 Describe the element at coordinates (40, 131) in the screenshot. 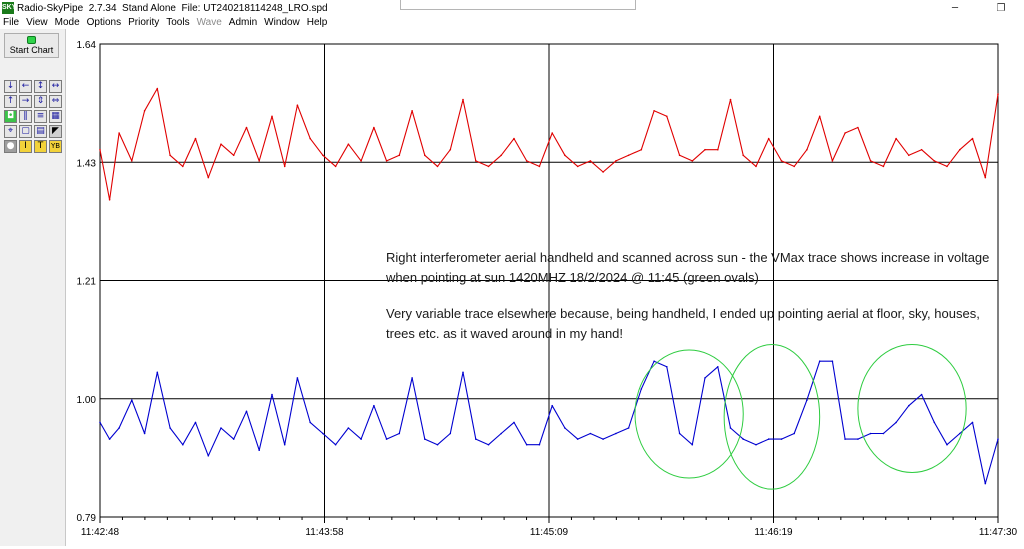

I see `clipboard-button: ▤` at that location.